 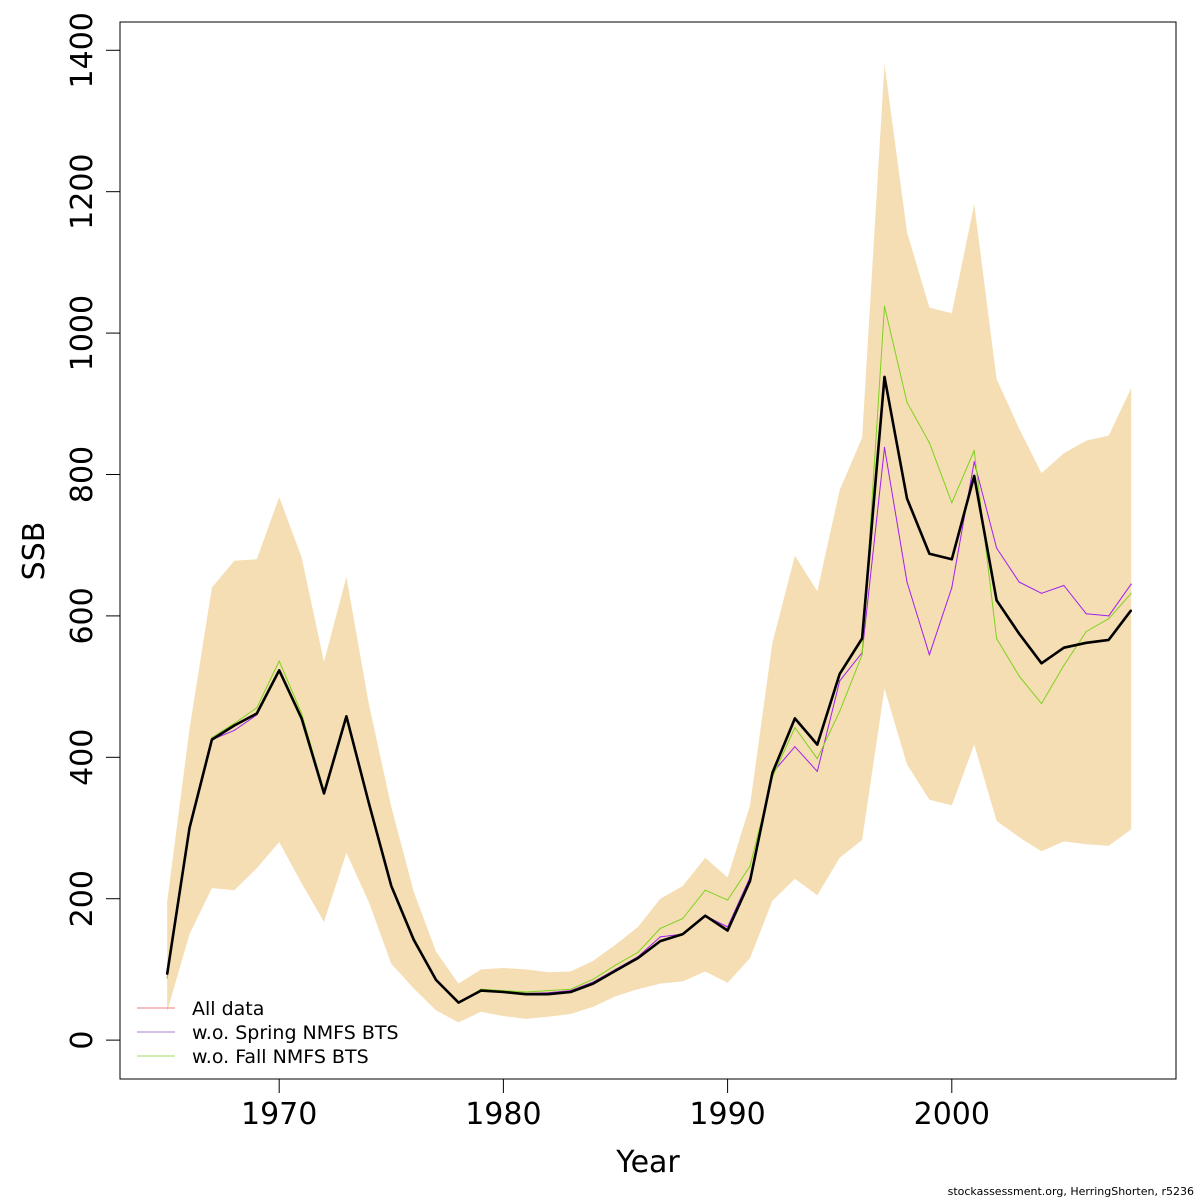 I want to click on y-axis: 0 200 400 600 800 1000 1200 1400, so click(x=93, y=531).